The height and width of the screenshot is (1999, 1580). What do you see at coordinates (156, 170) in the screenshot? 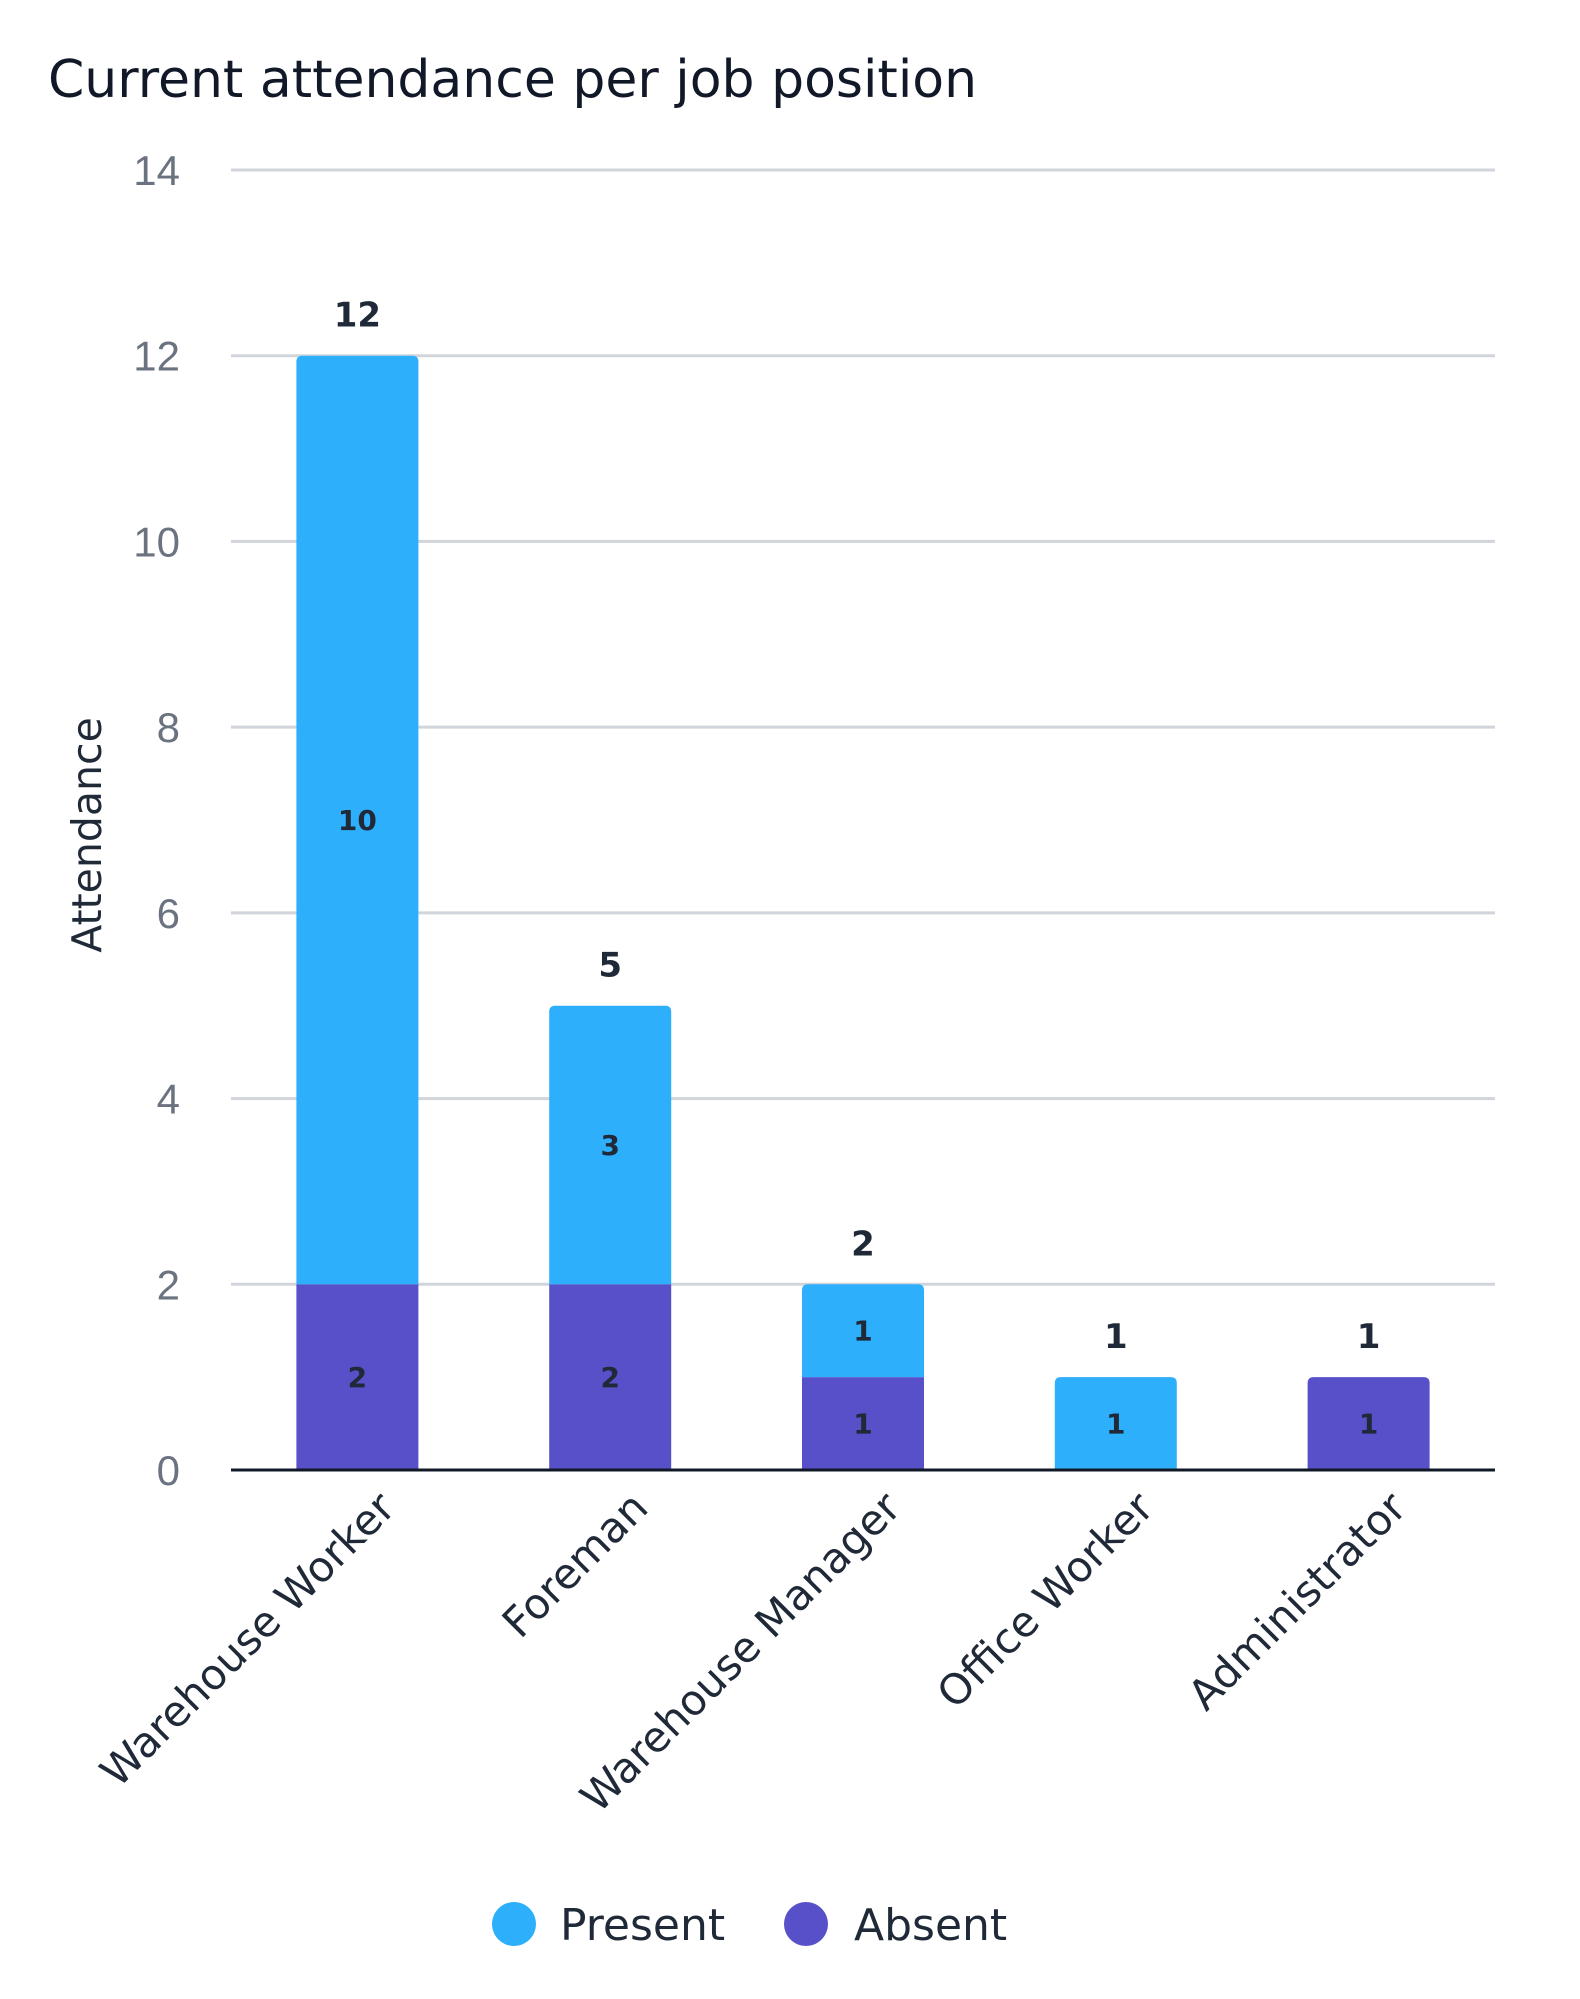
I see `y-tick-label-14: 14` at bounding box center [156, 170].